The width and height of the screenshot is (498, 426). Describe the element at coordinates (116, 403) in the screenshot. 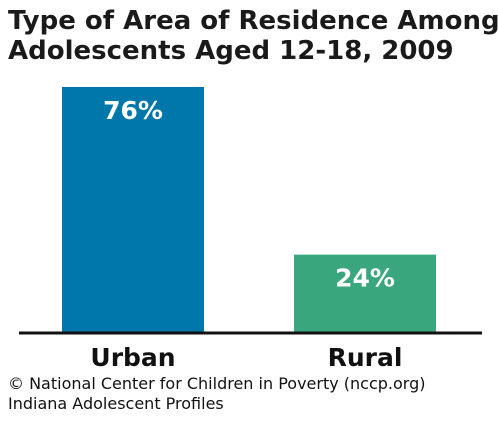

I see `source-text: Indiana Adolescent Profiles` at that location.